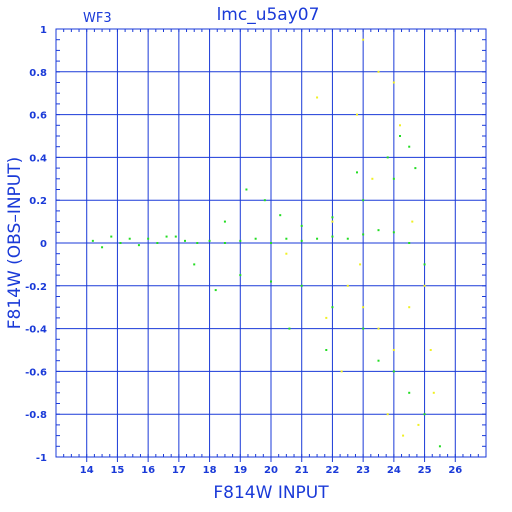 Image resolution: width=512 pixels, height=512 pixels. I want to click on y-tick-label: -0.4, so click(36, 330).